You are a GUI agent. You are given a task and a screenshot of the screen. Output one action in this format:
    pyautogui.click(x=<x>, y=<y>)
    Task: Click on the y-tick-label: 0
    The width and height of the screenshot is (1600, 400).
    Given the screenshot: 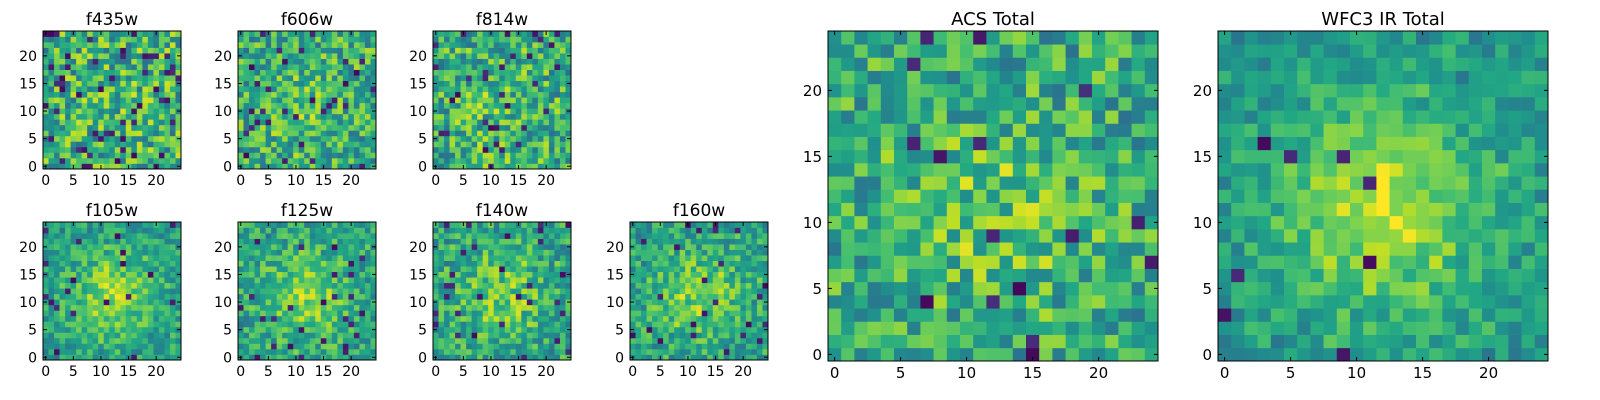 What is the action you would take?
    pyautogui.click(x=227, y=167)
    